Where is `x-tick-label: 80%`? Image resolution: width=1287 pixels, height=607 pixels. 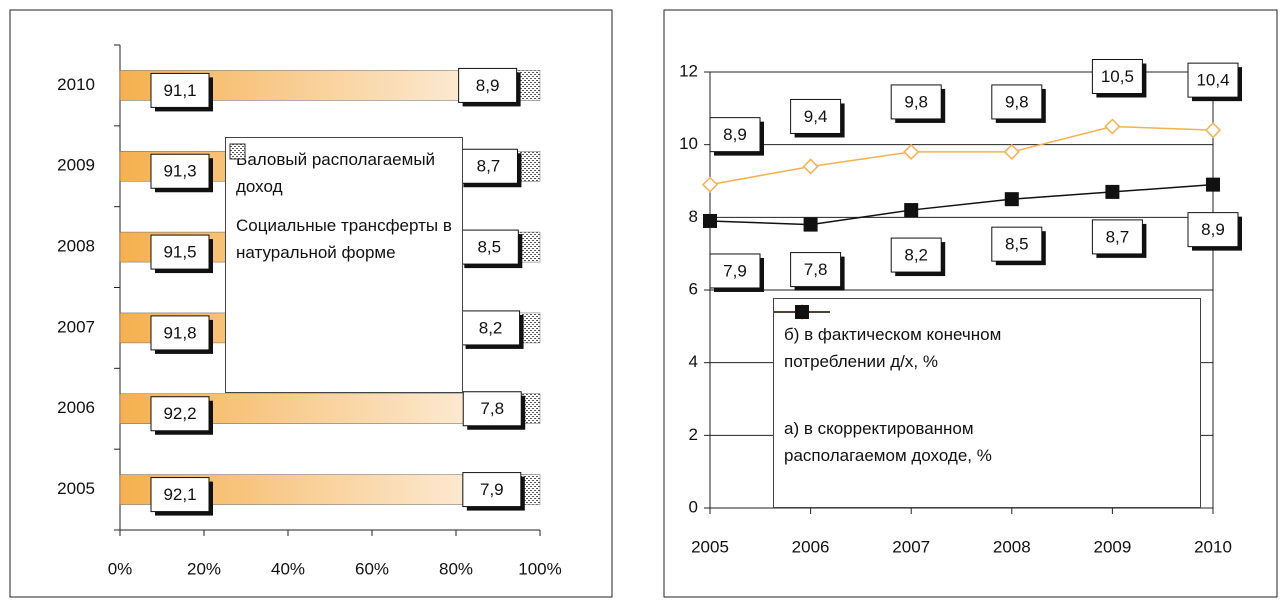 x-tick-label: 80% is located at coordinates (456, 568).